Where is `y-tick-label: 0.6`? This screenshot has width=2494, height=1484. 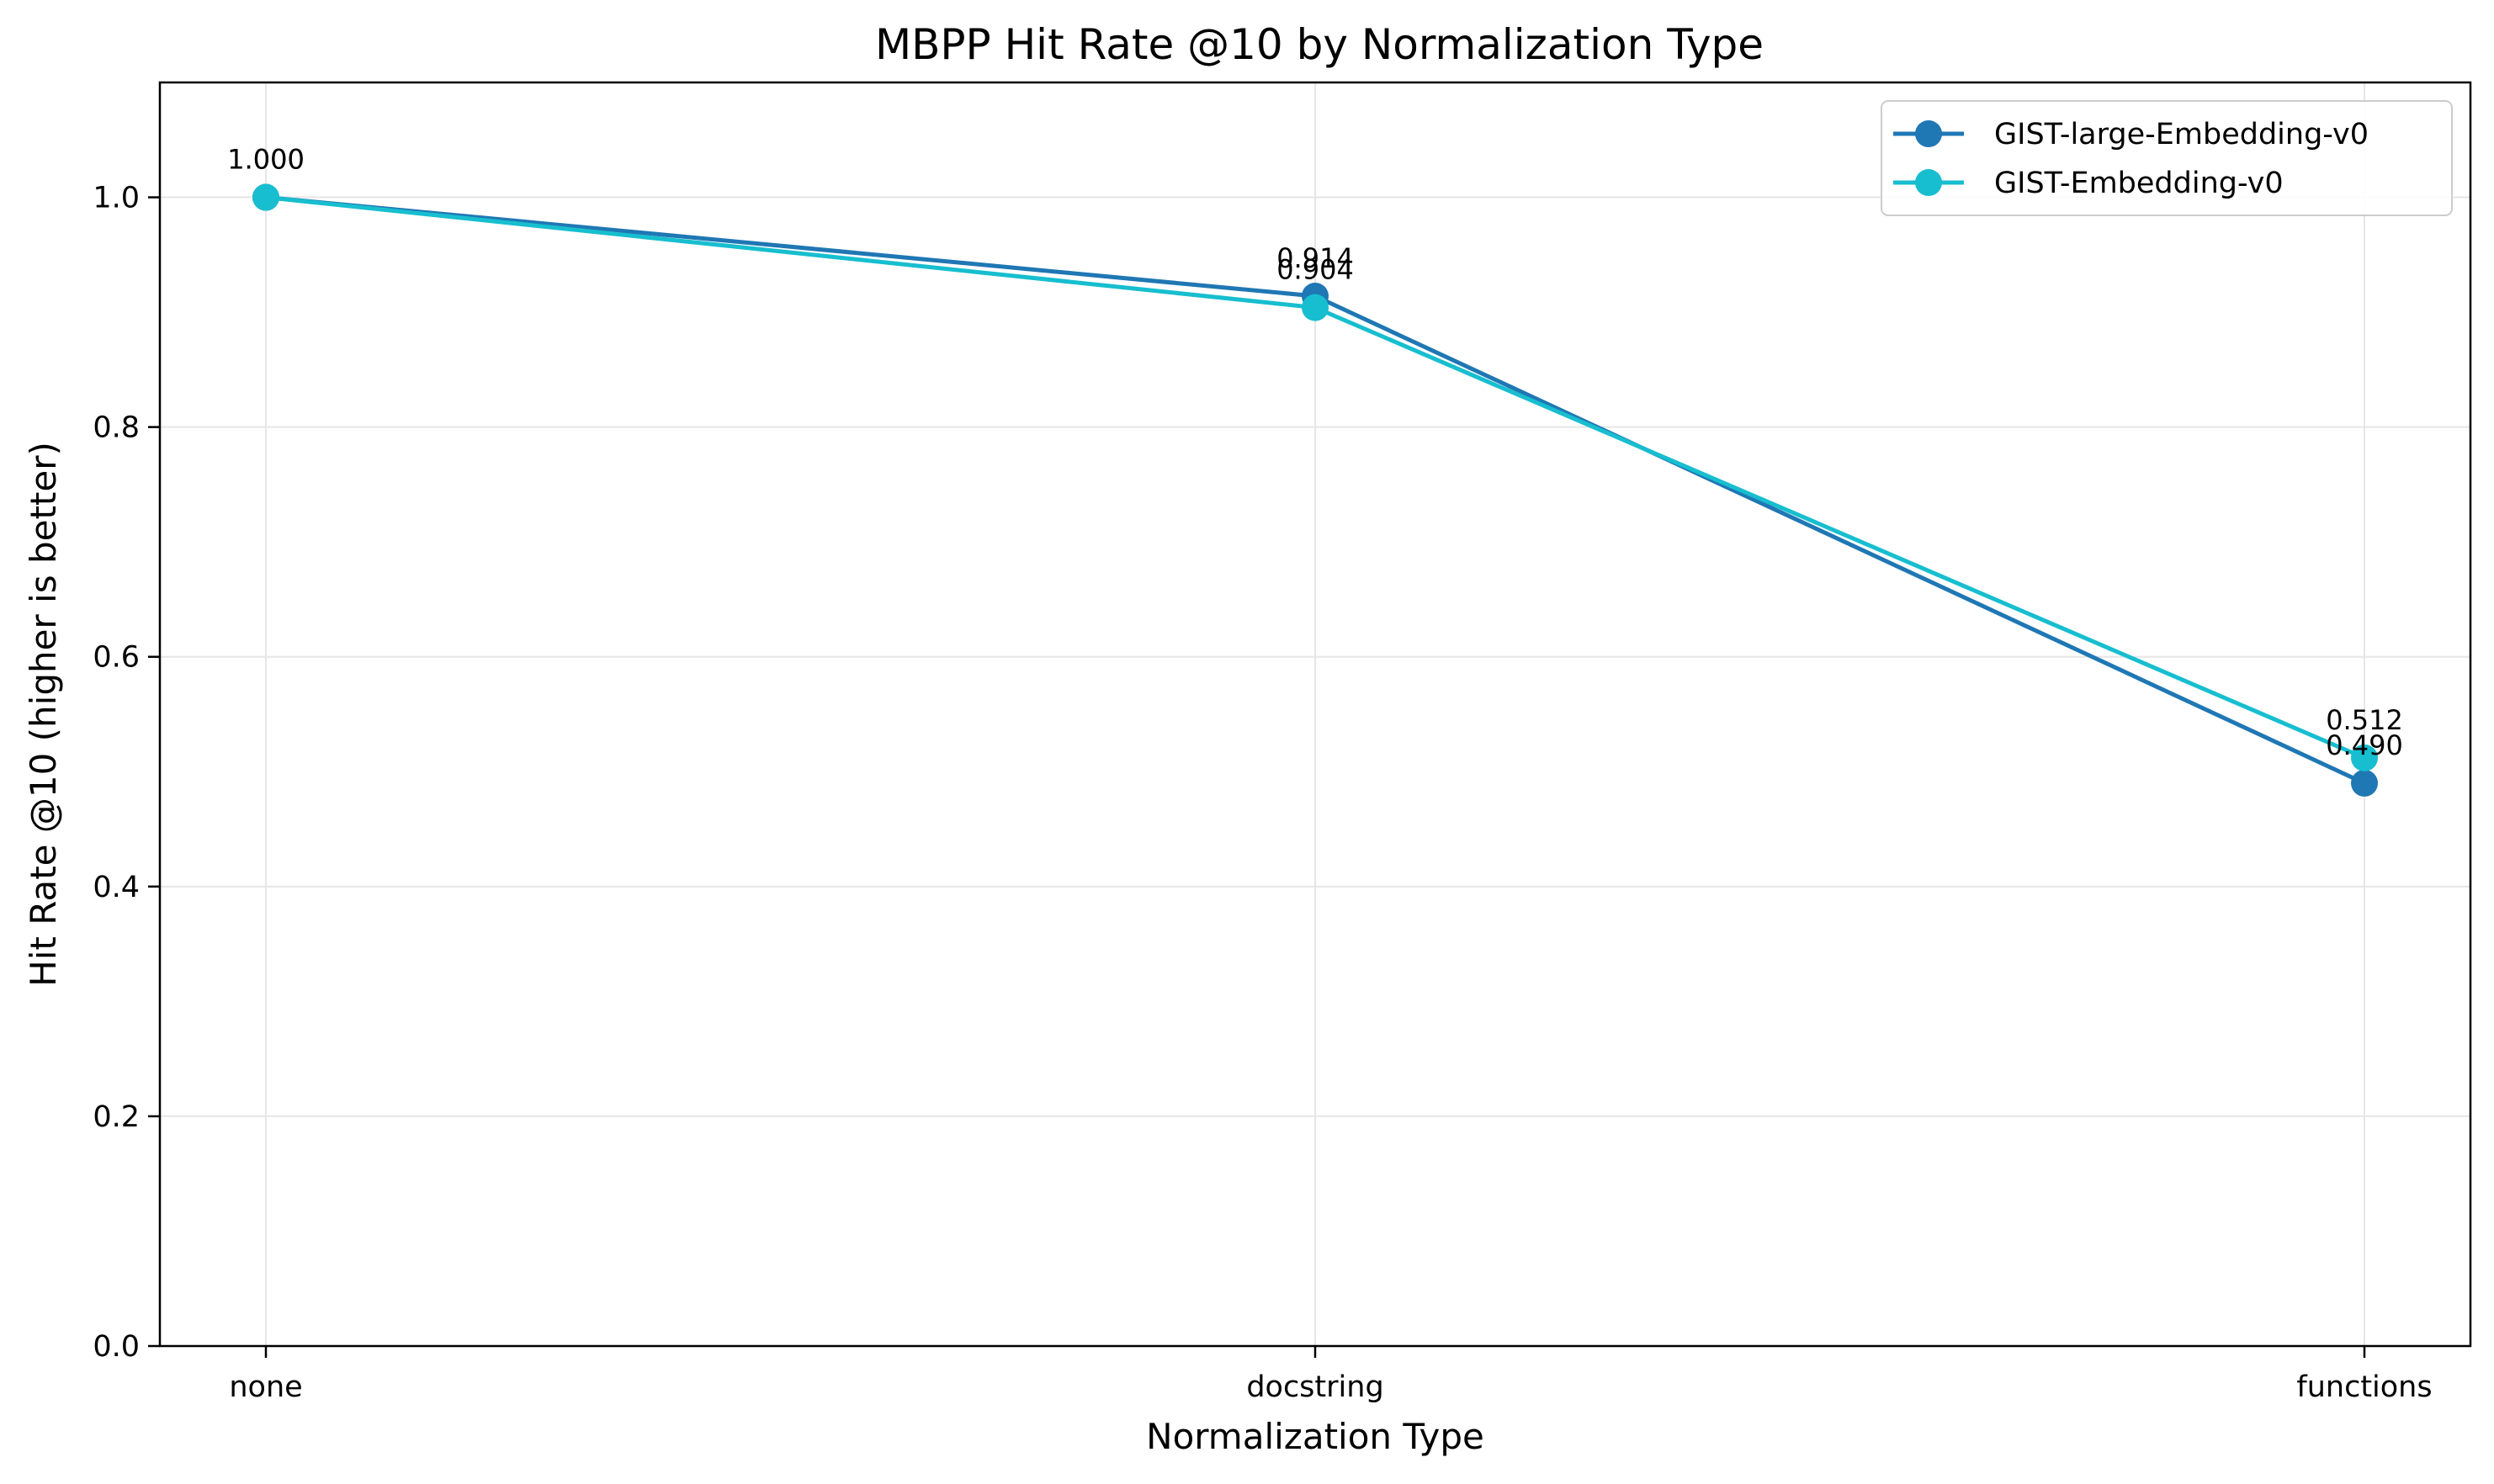 y-tick-label: 0.6 is located at coordinates (117, 658).